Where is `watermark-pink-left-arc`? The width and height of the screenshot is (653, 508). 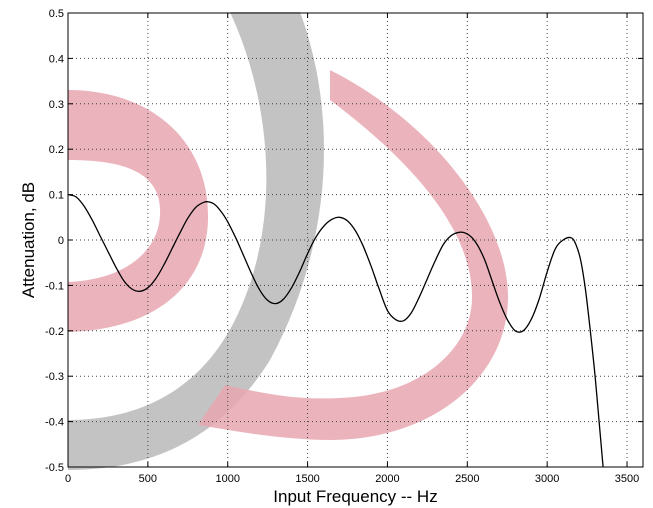 watermark-pink-left-arc is located at coordinates (138, 211).